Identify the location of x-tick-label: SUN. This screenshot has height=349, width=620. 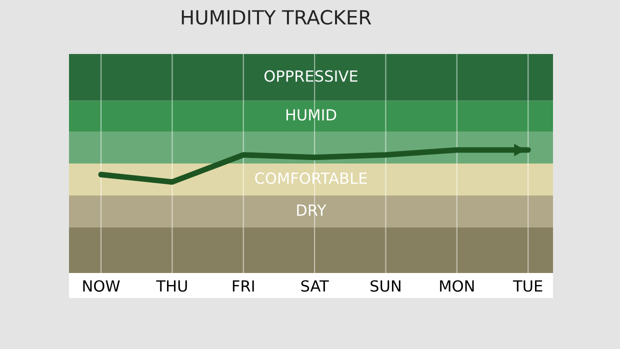
(385, 286).